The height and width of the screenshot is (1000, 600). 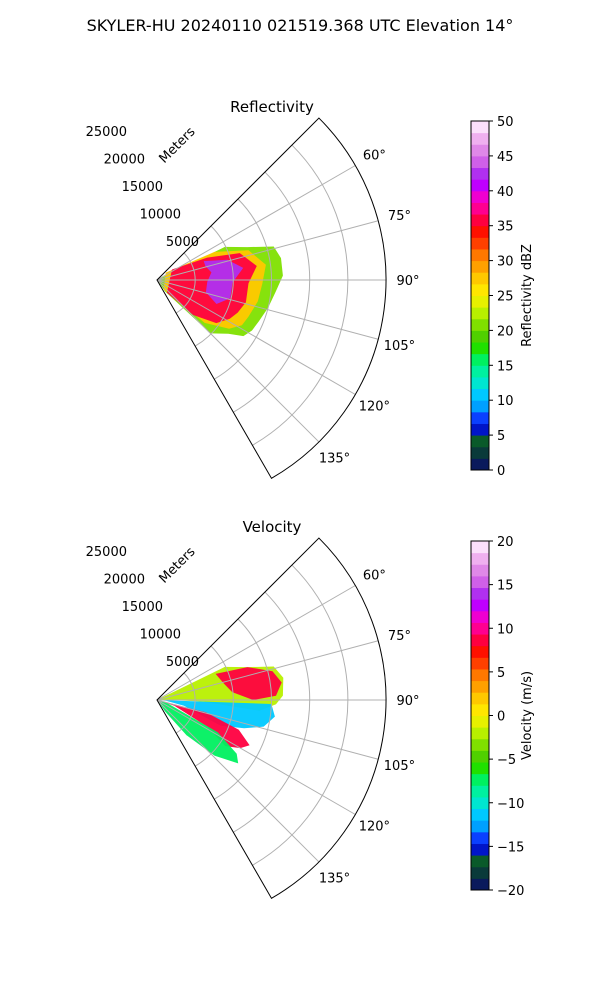 I want to click on colorbar-tick-label: 40, so click(x=505, y=192).